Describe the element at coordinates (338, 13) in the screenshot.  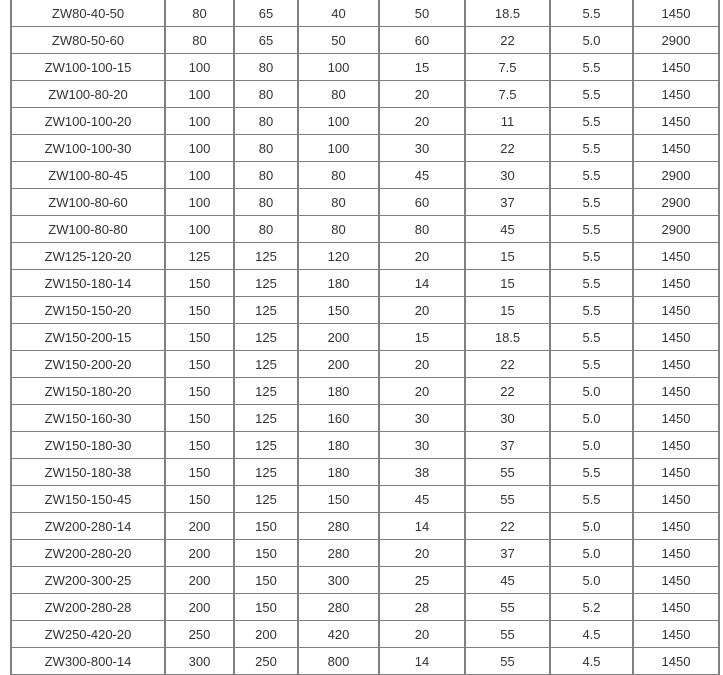
I see `value-cell: 40` at that location.